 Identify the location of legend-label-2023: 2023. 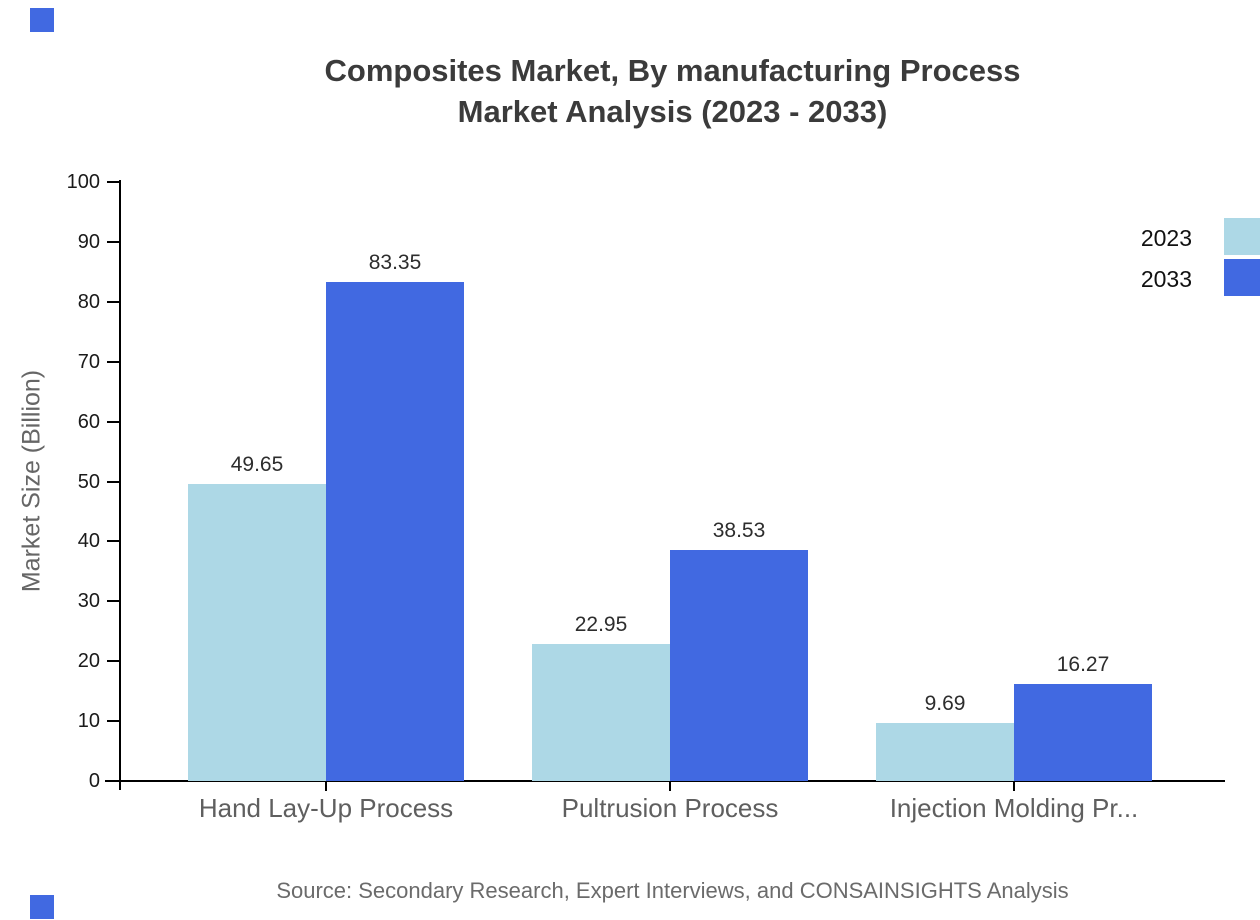
(1166, 238).